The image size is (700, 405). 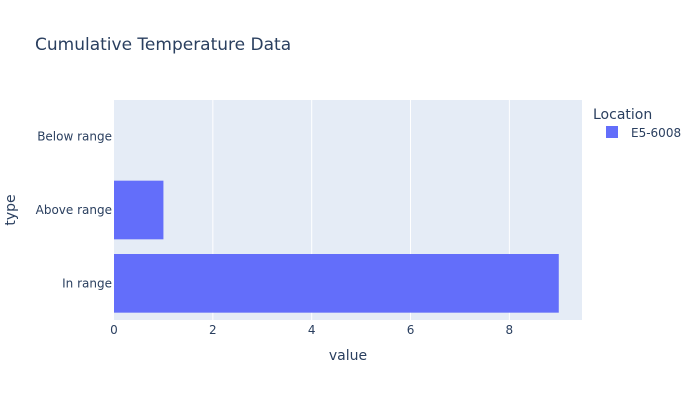 I want to click on x-tick-label: 4, so click(x=312, y=330).